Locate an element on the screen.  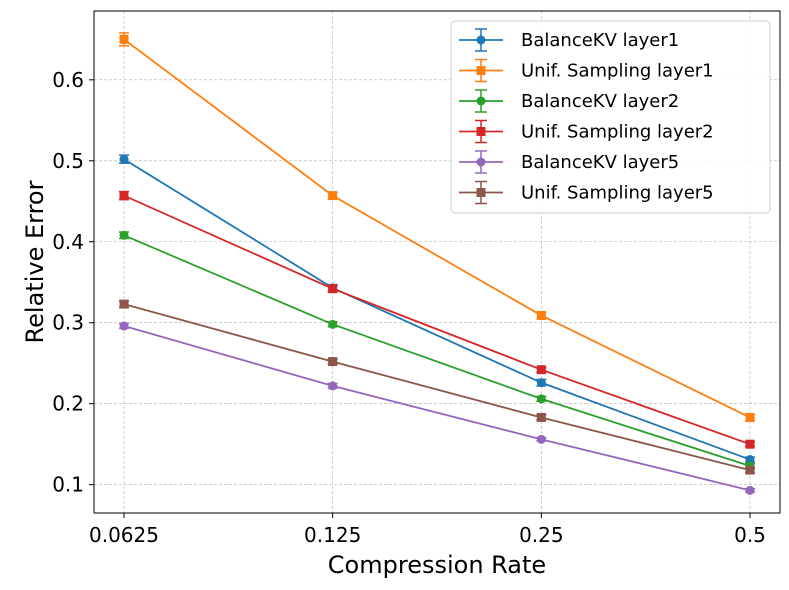
legend-item: BalanceKV layer1 is located at coordinates (569, 40).